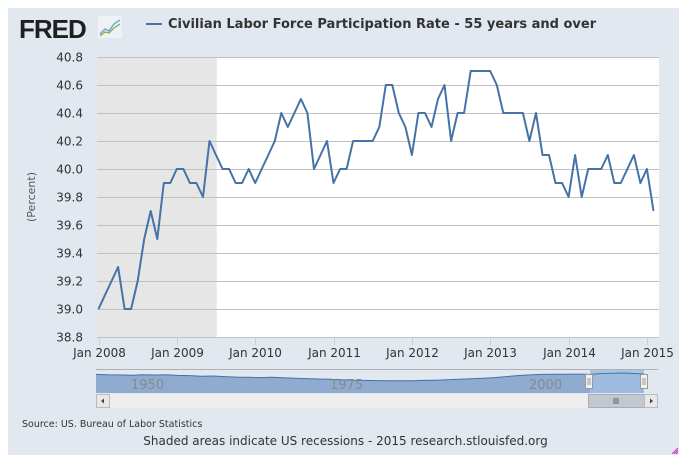 Image resolution: width=691 pixels, height=461 pixels. I want to click on source-note: Source: US. Bureau of Labor Statistics, so click(112, 424).